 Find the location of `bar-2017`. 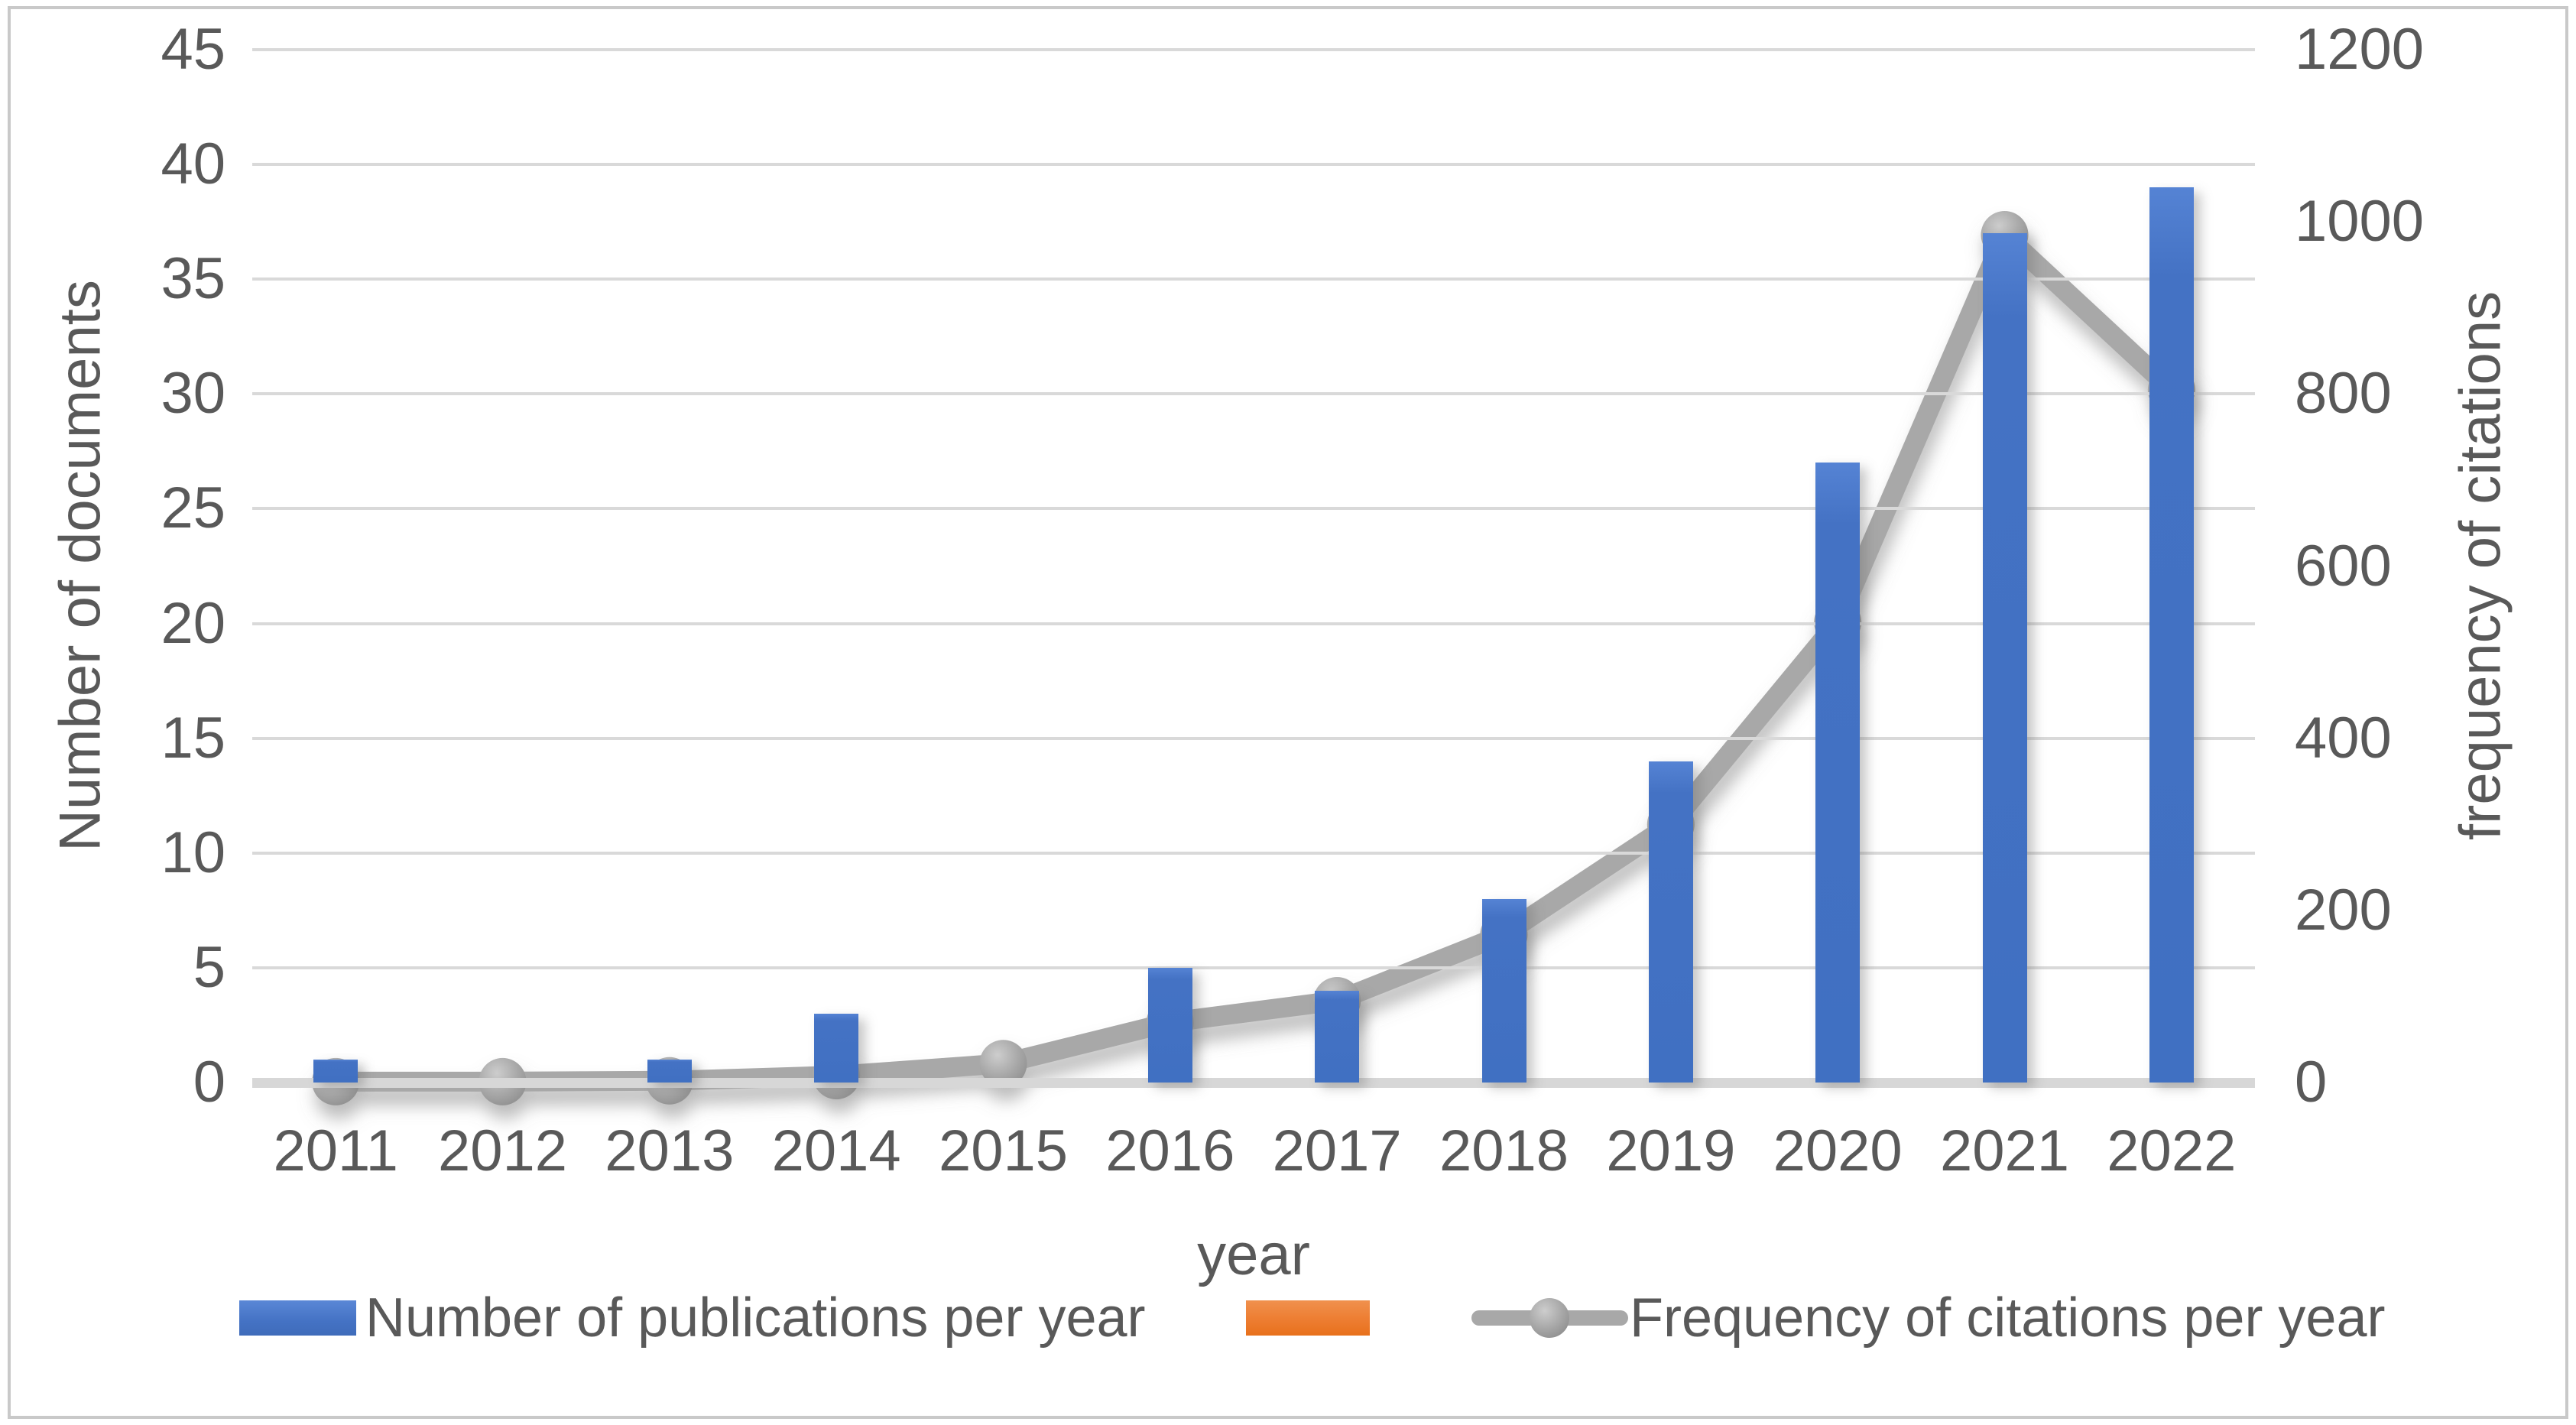

bar-2017 is located at coordinates (1337, 1036).